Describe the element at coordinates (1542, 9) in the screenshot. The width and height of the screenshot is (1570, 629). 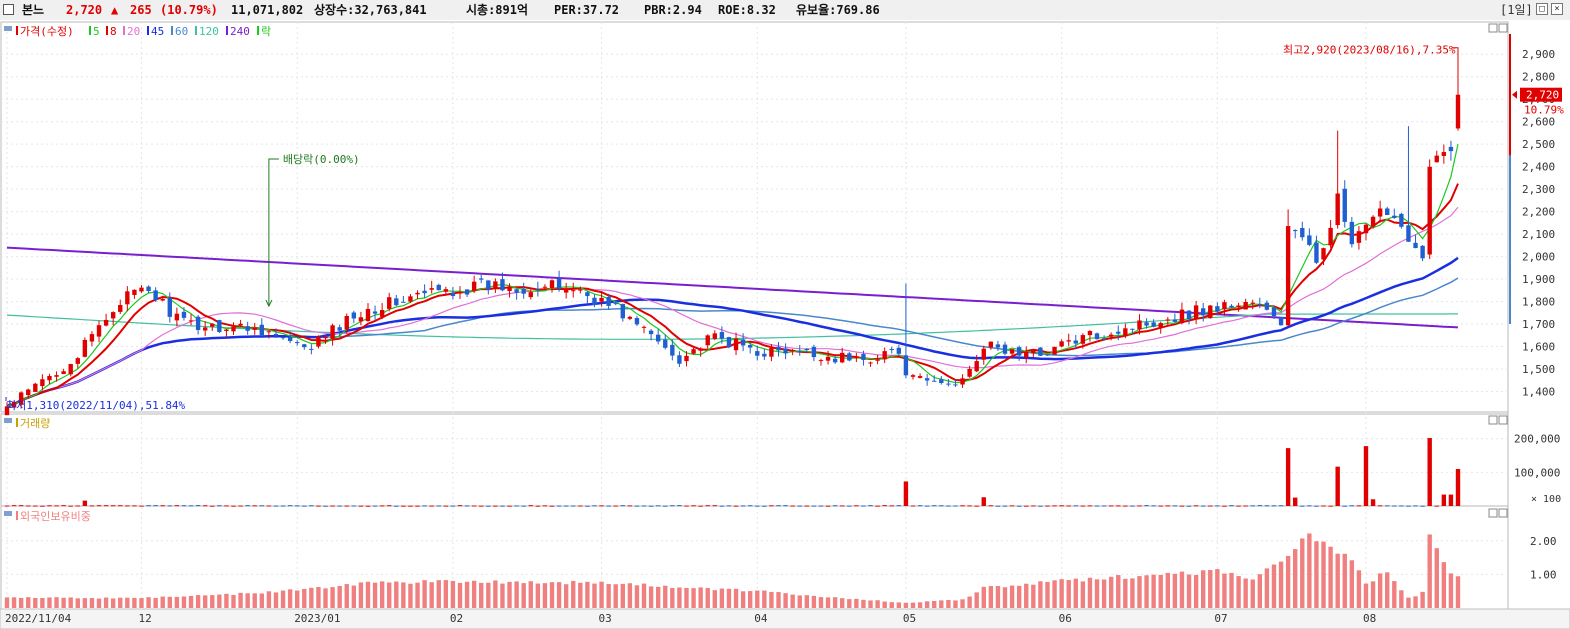
I see `restore-button: □` at that location.